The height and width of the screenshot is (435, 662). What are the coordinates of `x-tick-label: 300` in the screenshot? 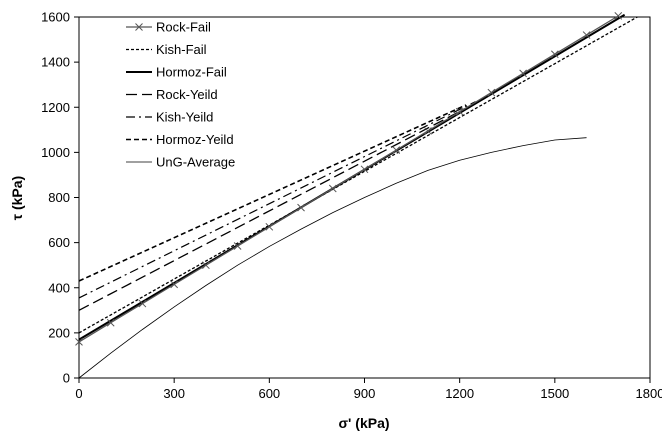 It's located at (174, 393).